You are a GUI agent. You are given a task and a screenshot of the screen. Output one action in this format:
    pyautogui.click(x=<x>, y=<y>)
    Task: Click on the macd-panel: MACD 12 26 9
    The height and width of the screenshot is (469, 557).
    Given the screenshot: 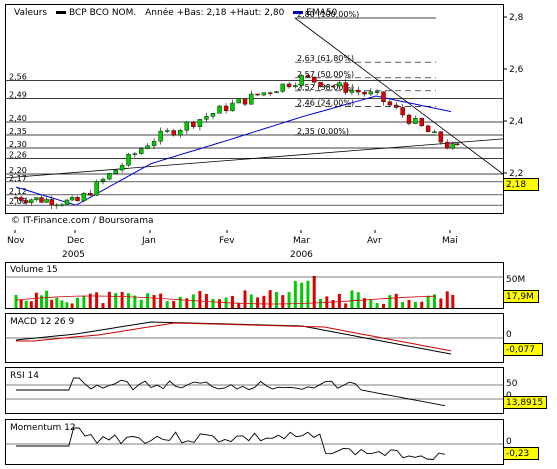 What is the action you would take?
    pyautogui.click(x=254, y=338)
    